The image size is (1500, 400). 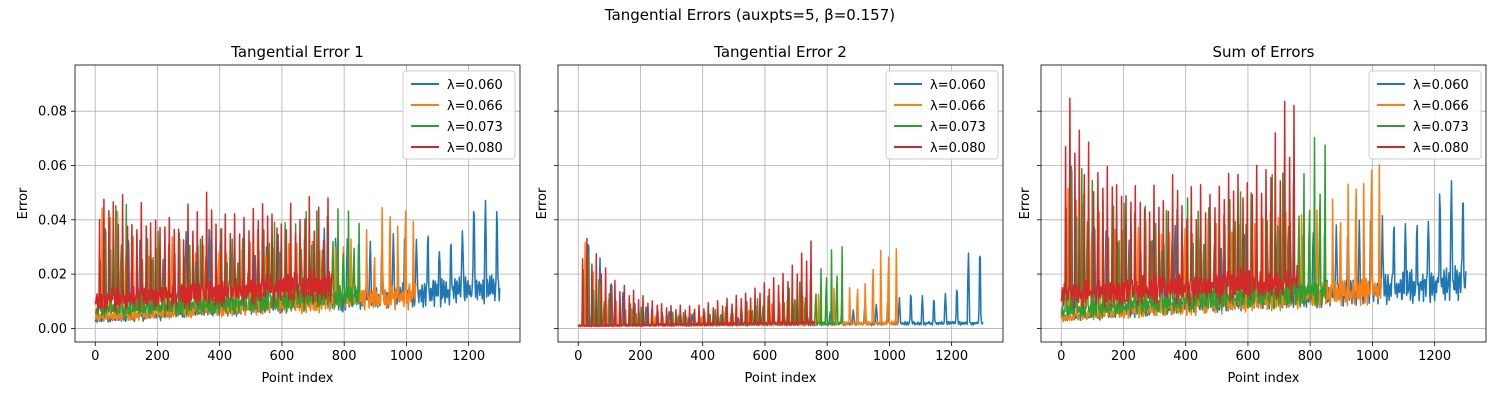 I want to click on subplot-title: Tangential Error 2, so click(x=780, y=52).